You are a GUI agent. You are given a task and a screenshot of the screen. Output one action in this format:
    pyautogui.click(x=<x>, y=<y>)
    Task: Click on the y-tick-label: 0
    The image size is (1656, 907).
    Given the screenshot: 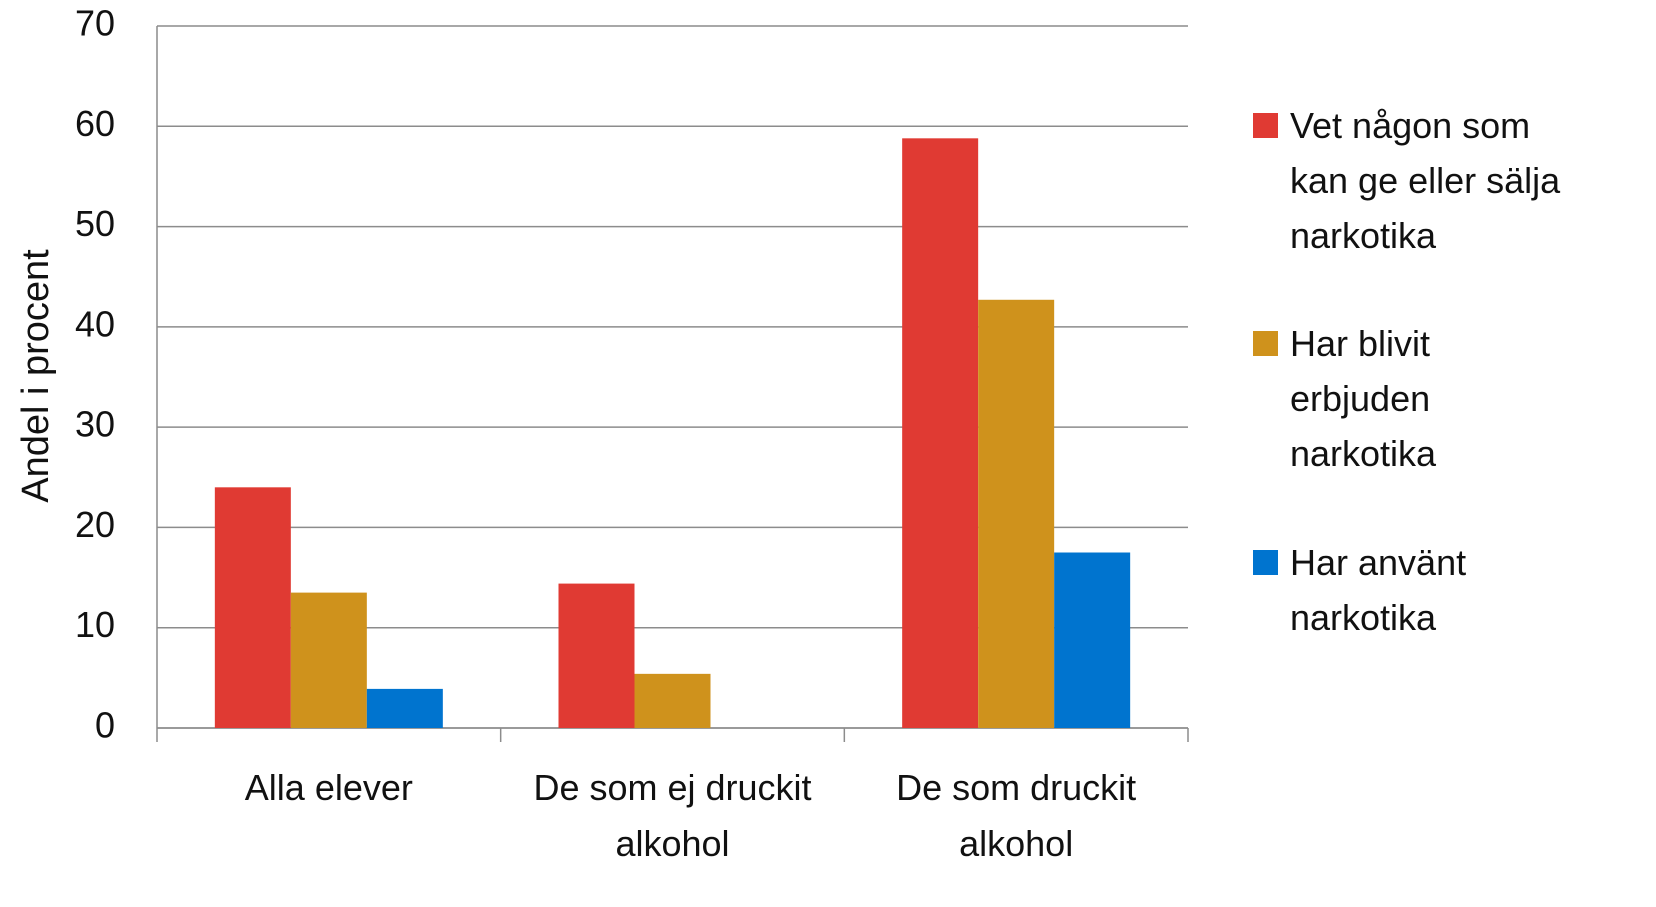 What is the action you would take?
    pyautogui.click(x=105, y=725)
    